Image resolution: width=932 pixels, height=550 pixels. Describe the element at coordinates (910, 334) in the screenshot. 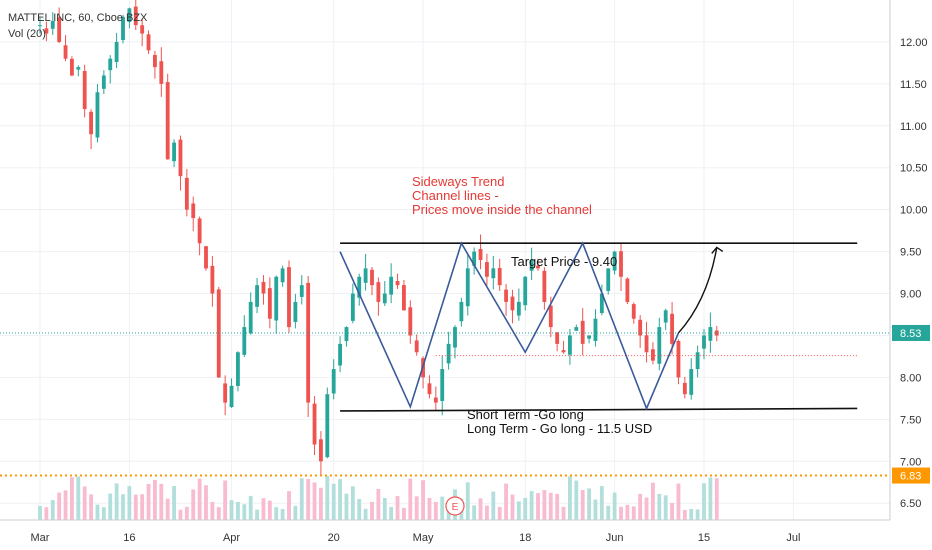

I see `last-price-label: 8.53` at that location.